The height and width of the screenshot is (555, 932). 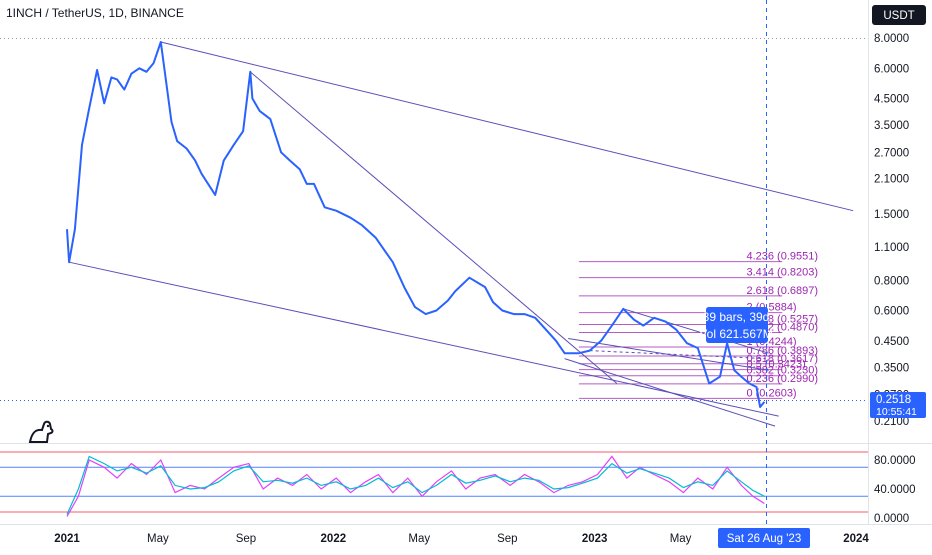 What do you see at coordinates (891, 368) in the screenshot?
I see `price-axis-tick-label: 0.3500` at bounding box center [891, 368].